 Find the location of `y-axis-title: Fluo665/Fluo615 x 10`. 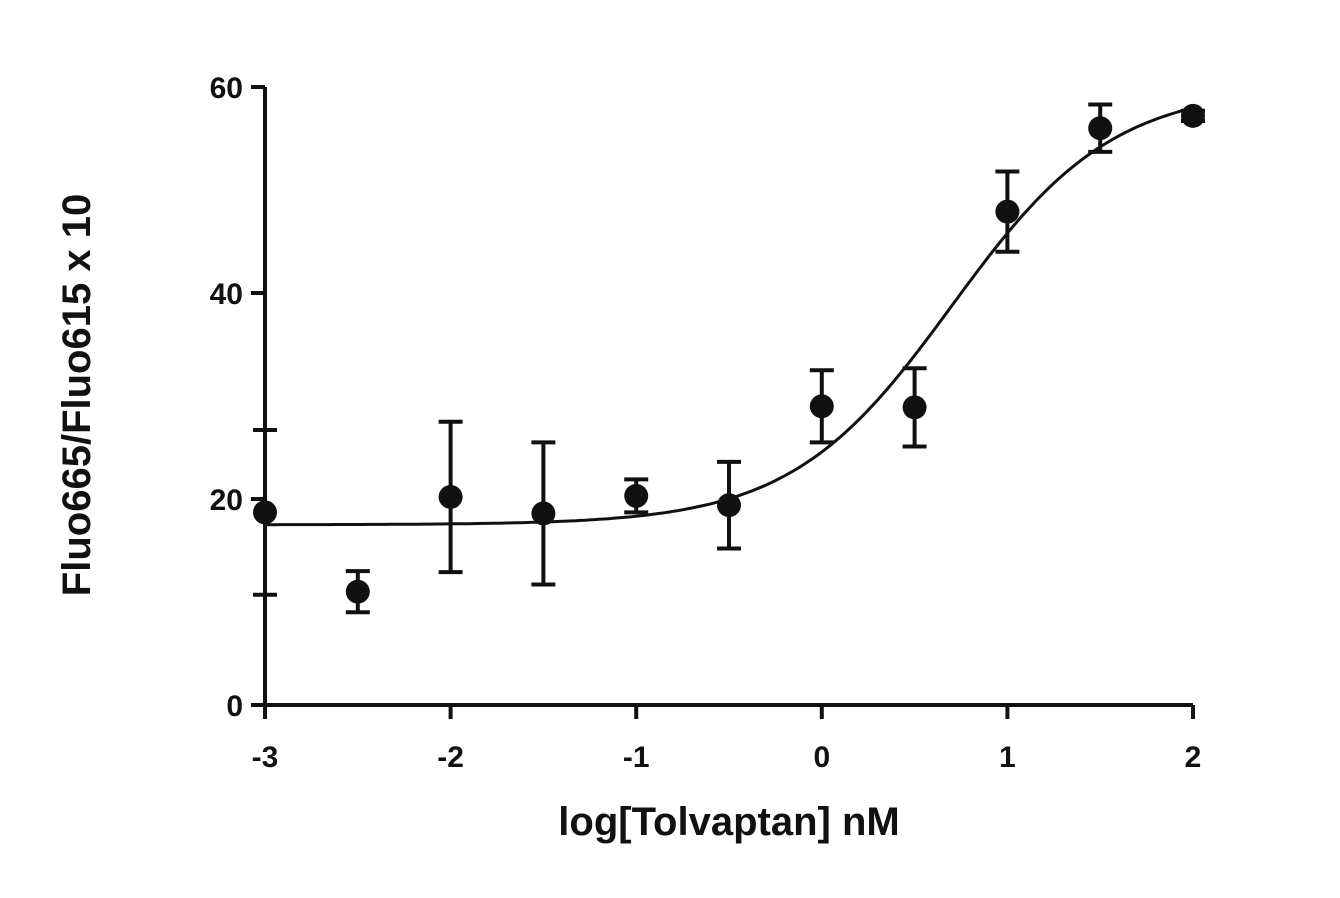

y-axis-title: Fluo665/Fluo615 x 10 is located at coordinates (77, 395).